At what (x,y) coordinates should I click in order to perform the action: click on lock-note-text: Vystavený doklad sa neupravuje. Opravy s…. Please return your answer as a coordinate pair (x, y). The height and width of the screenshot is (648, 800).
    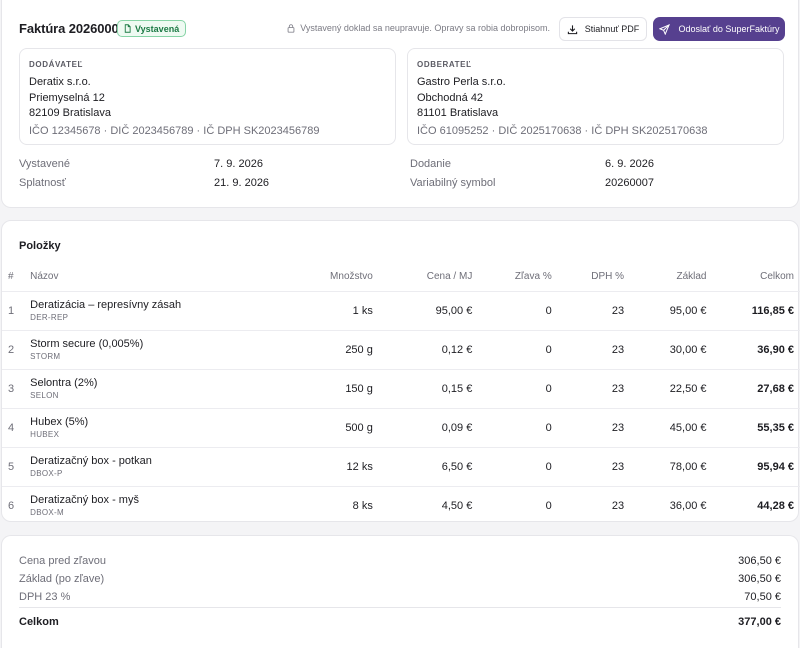
    Looking at the image, I should click on (425, 28).